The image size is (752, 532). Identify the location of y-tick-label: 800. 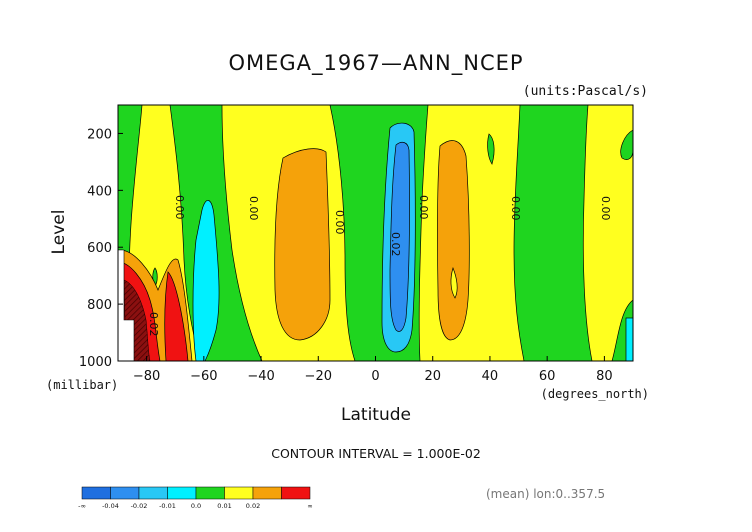
(99, 305).